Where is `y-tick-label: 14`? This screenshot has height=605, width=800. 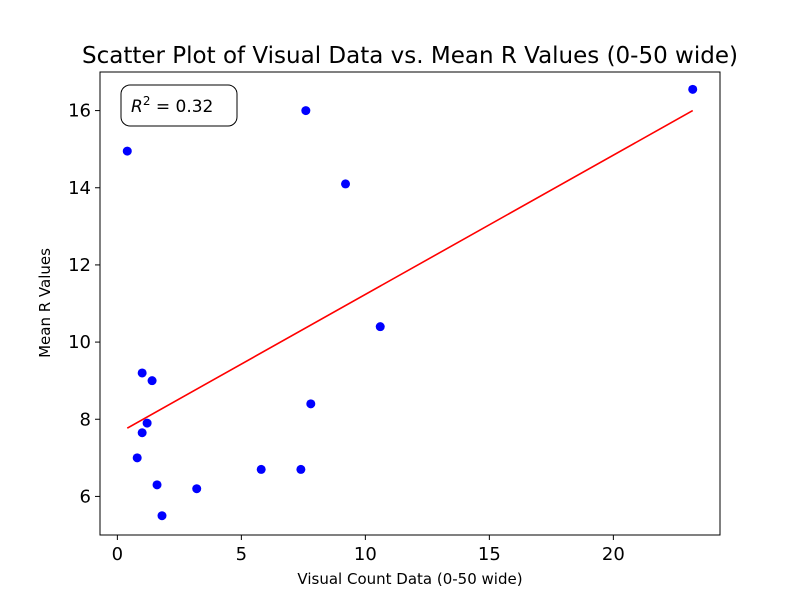
y-tick-label: 14 is located at coordinates (79, 188).